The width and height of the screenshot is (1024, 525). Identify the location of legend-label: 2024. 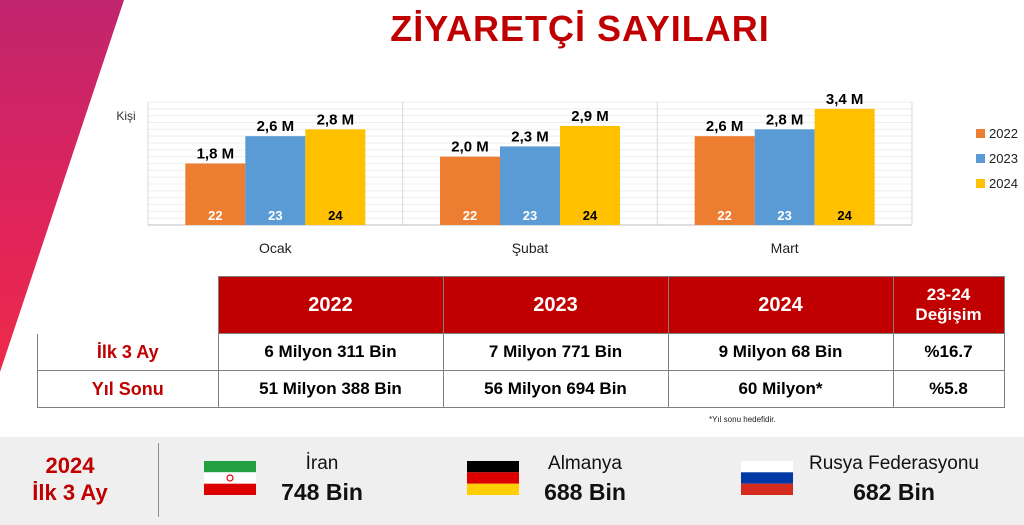
(1003, 183).